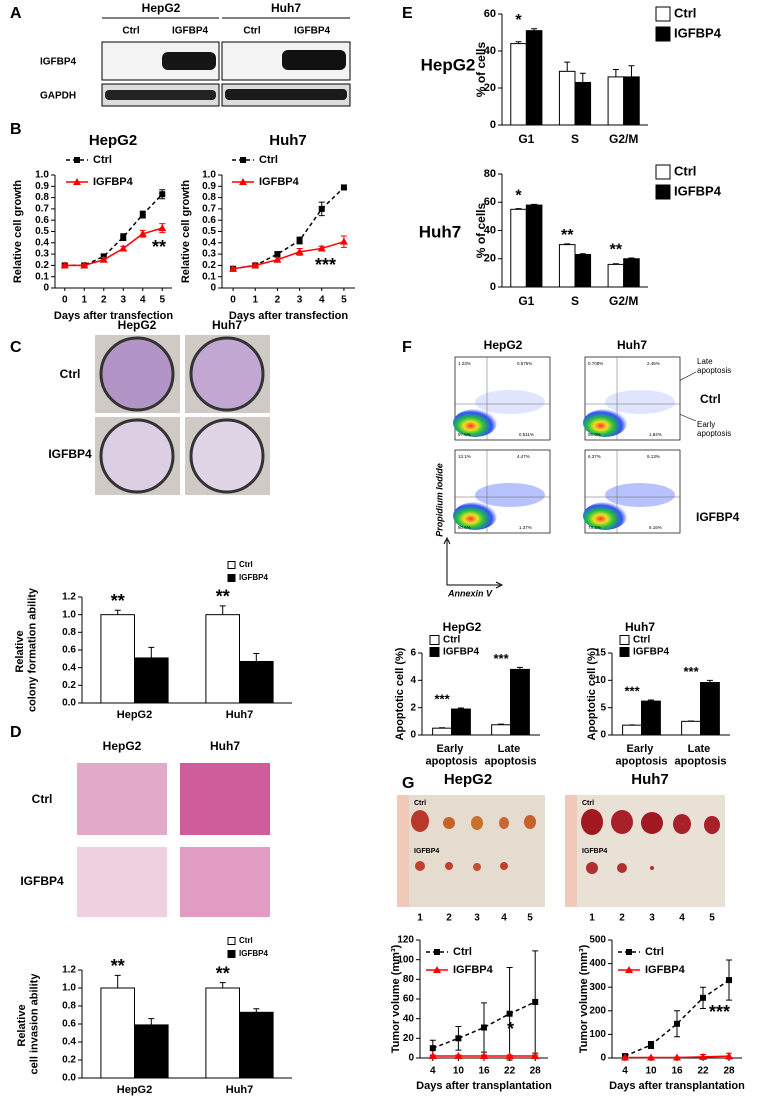  Describe the element at coordinates (526, 301) in the screenshot. I see `x-tick-label: G1` at that location.